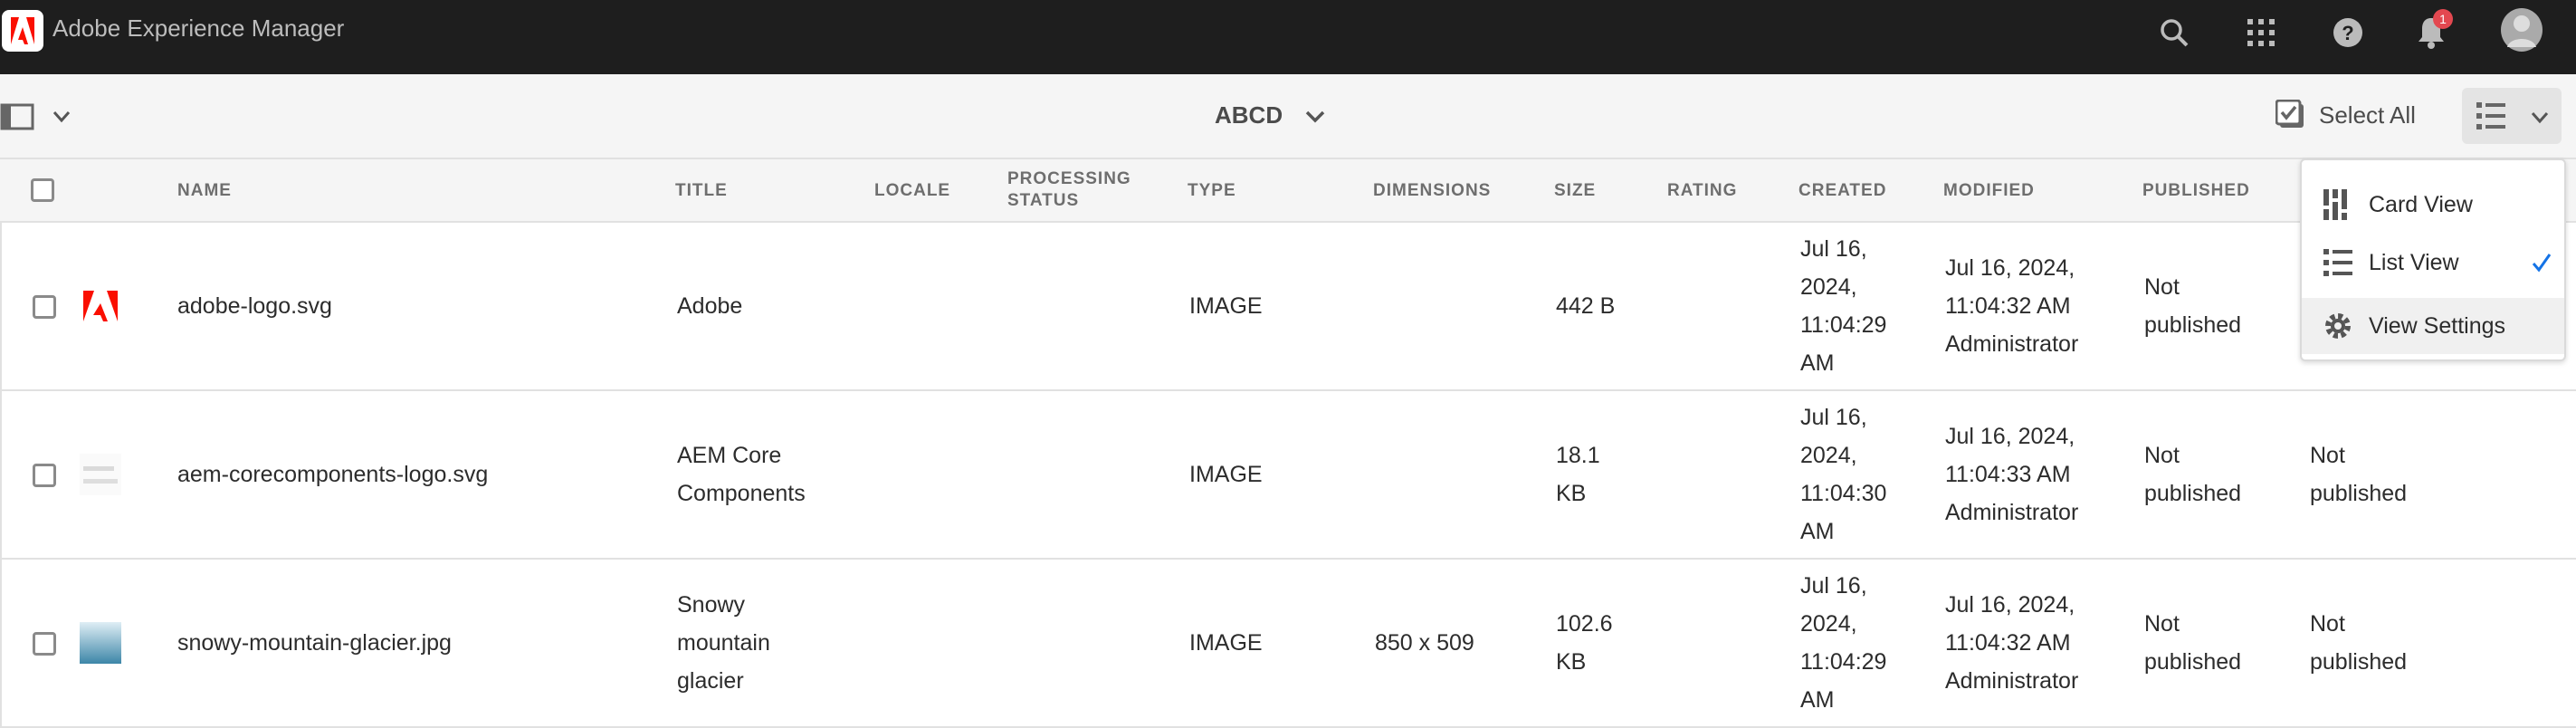 The image size is (2576, 728). Describe the element at coordinates (1843, 475) in the screenshot. I see `cell-created: Jul 16, 2024, 11:04:30 AM` at that location.